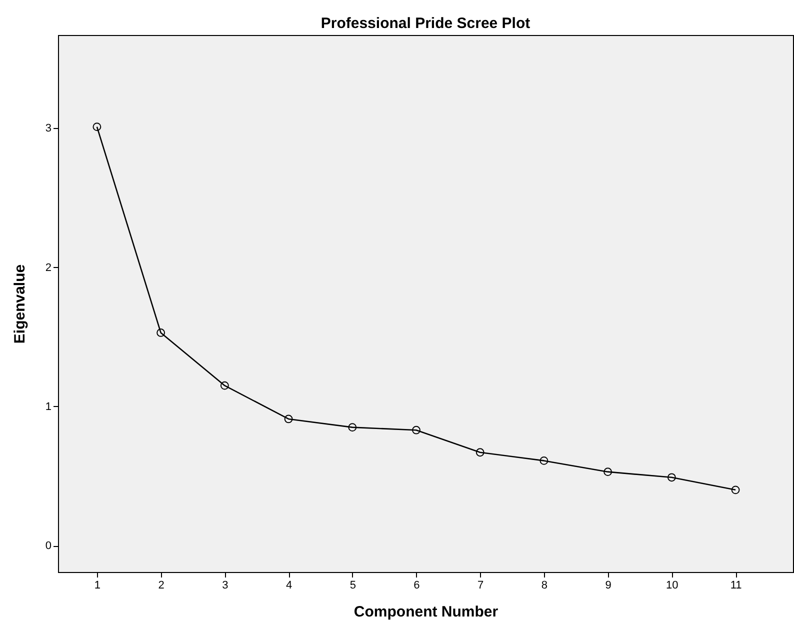 This screenshot has height=634, width=794. Describe the element at coordinates (97, 586) in the screenshot. I see `x-tick-label: 1` at that location.